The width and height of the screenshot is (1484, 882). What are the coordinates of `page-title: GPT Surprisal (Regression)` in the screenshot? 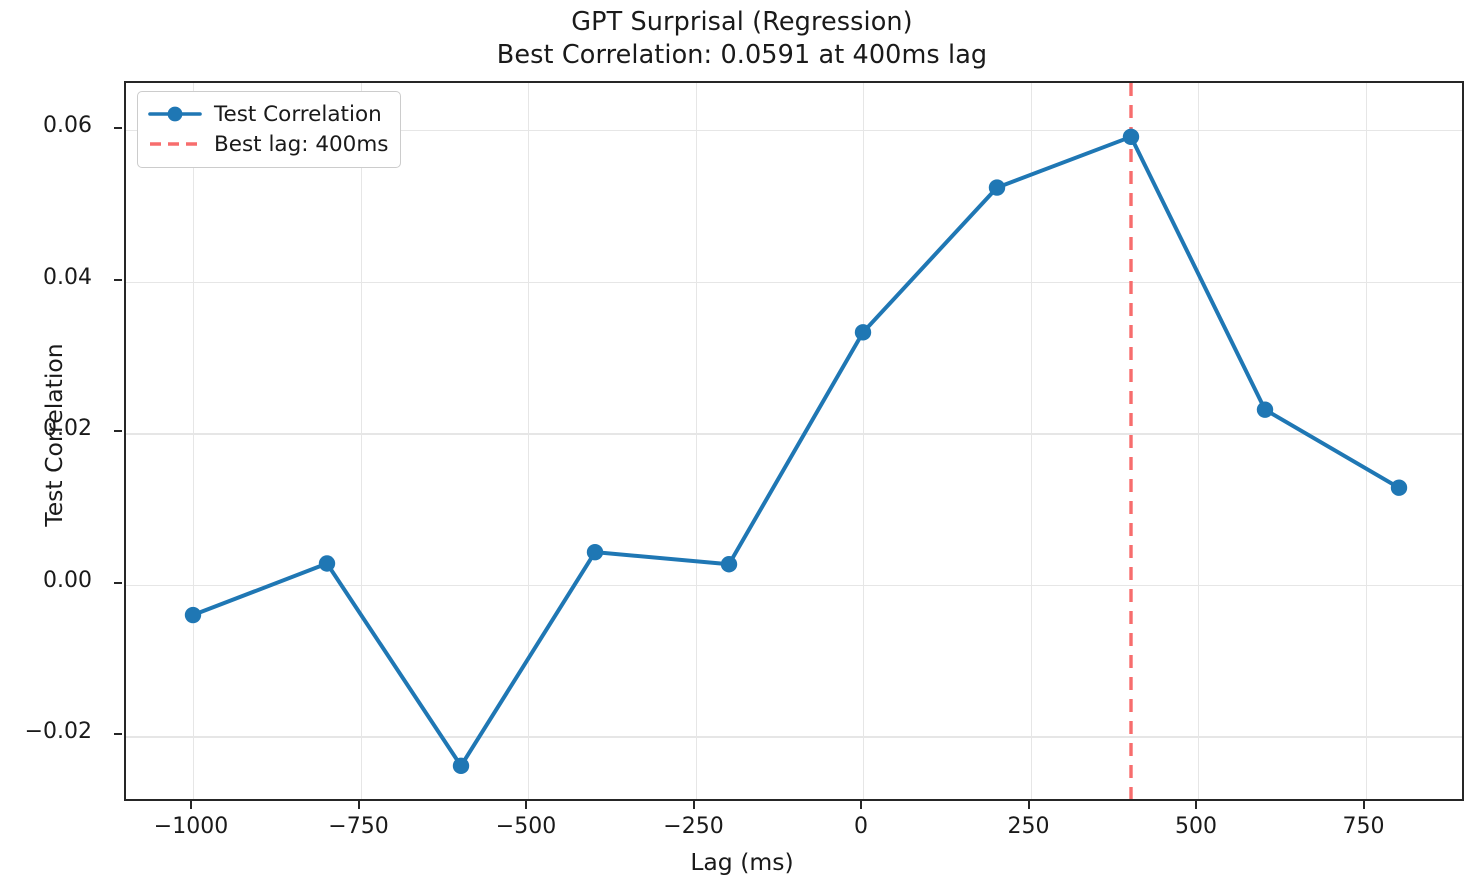 It's located at (742, 22).